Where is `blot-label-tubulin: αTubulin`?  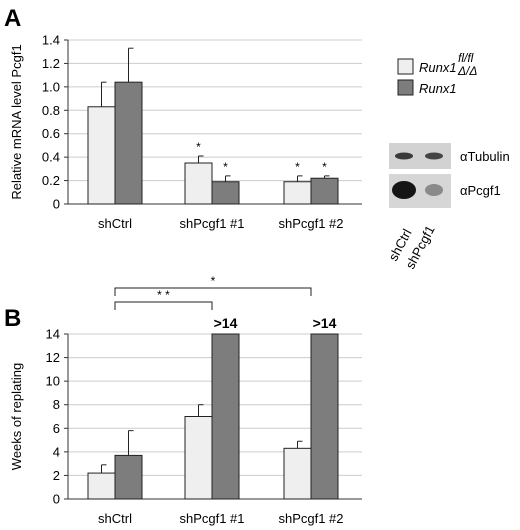 blot-label-tubulin: αTubulin is located at coordinates (485, 156).